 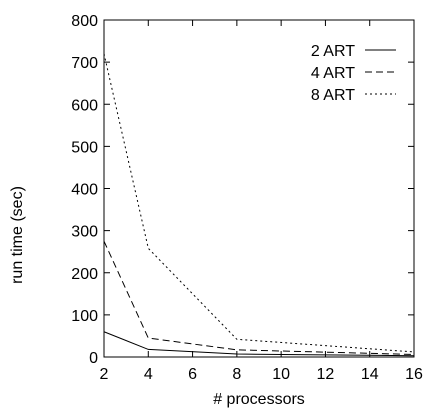 I want to click on x-tick-label: 10, so click(x=281, y=374).